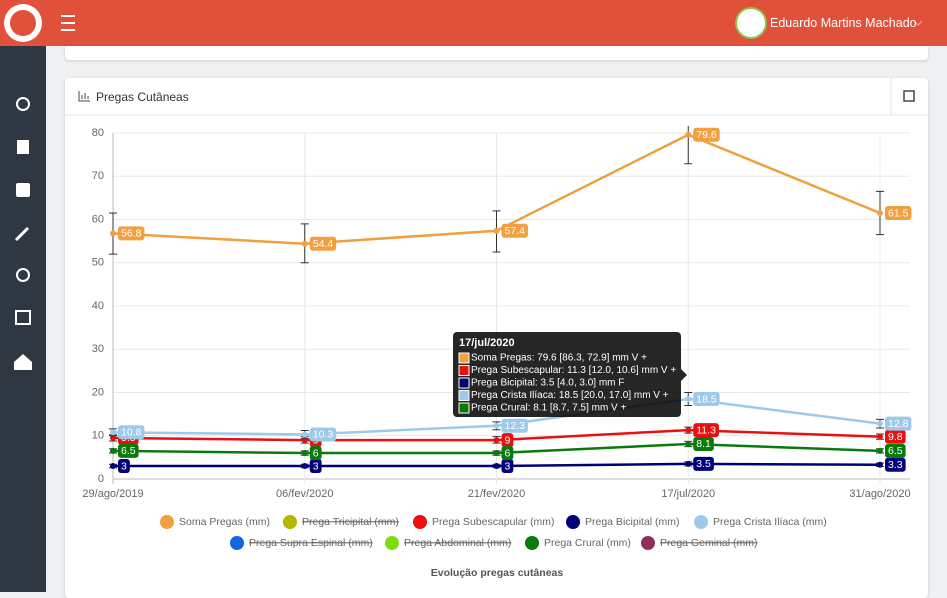  I want to click on icon-wrench, so click(22, 234).